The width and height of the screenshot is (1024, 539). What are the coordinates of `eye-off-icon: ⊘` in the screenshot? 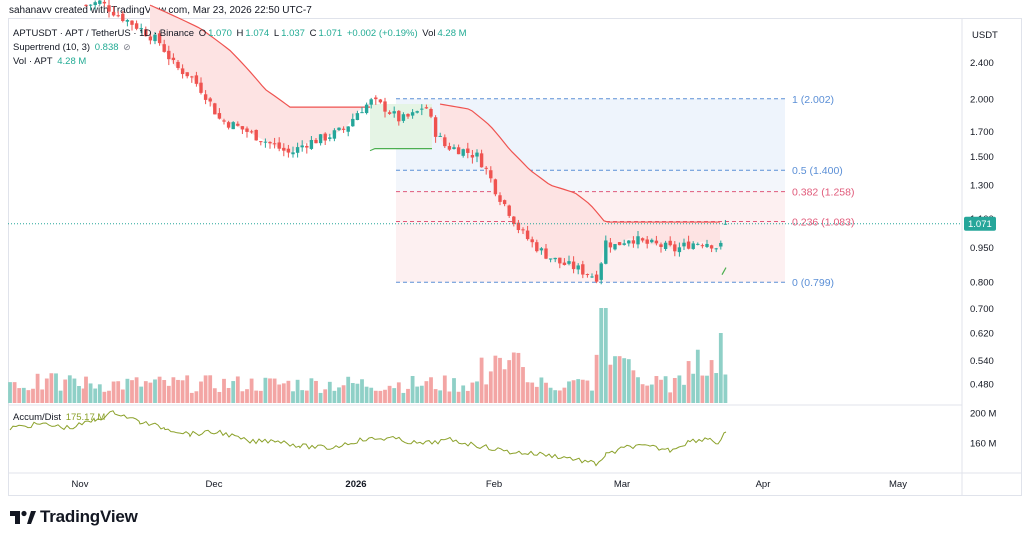 It's located at (127, 47).